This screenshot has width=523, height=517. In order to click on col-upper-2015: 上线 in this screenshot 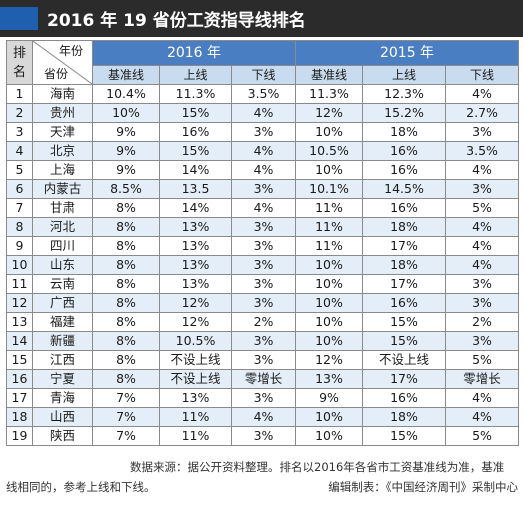, I will do `click(404, 75)`.